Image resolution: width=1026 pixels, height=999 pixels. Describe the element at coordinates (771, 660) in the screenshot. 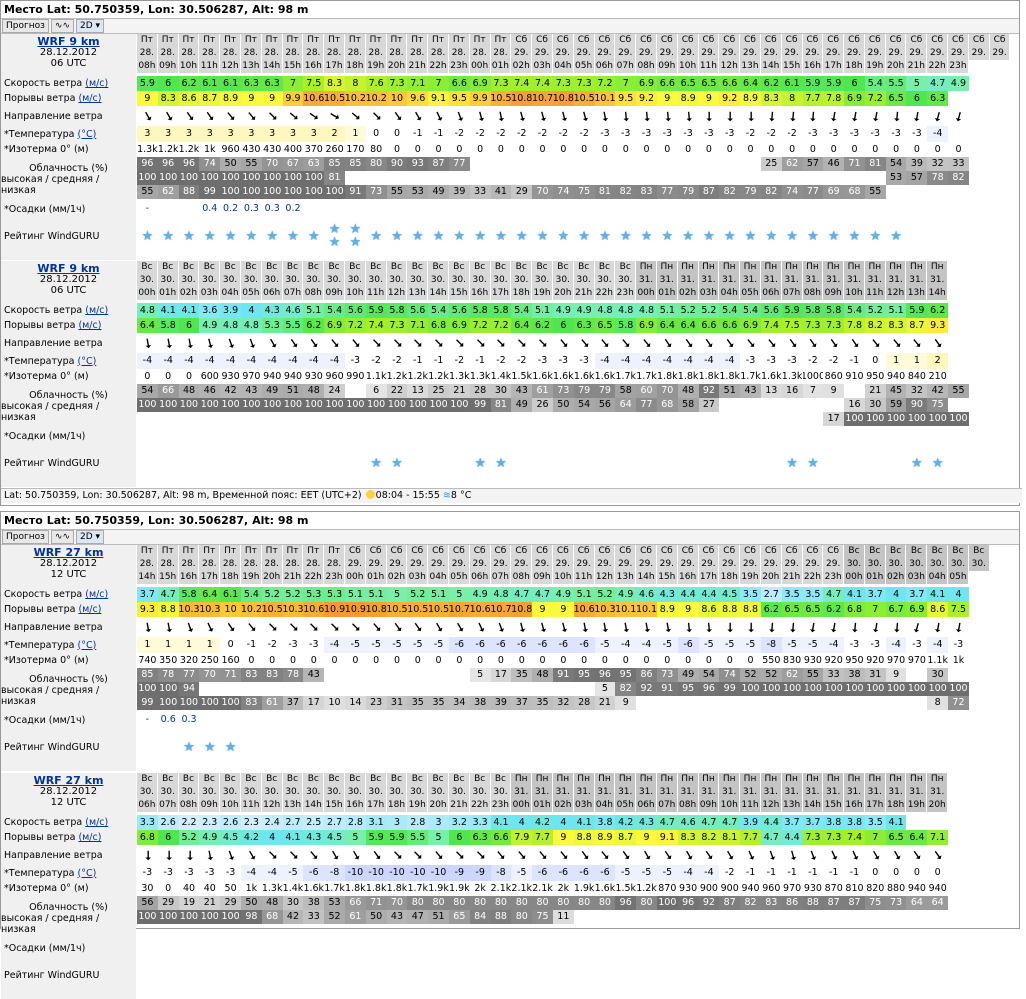

I see `isotherm-row-cell: 550` at that location.